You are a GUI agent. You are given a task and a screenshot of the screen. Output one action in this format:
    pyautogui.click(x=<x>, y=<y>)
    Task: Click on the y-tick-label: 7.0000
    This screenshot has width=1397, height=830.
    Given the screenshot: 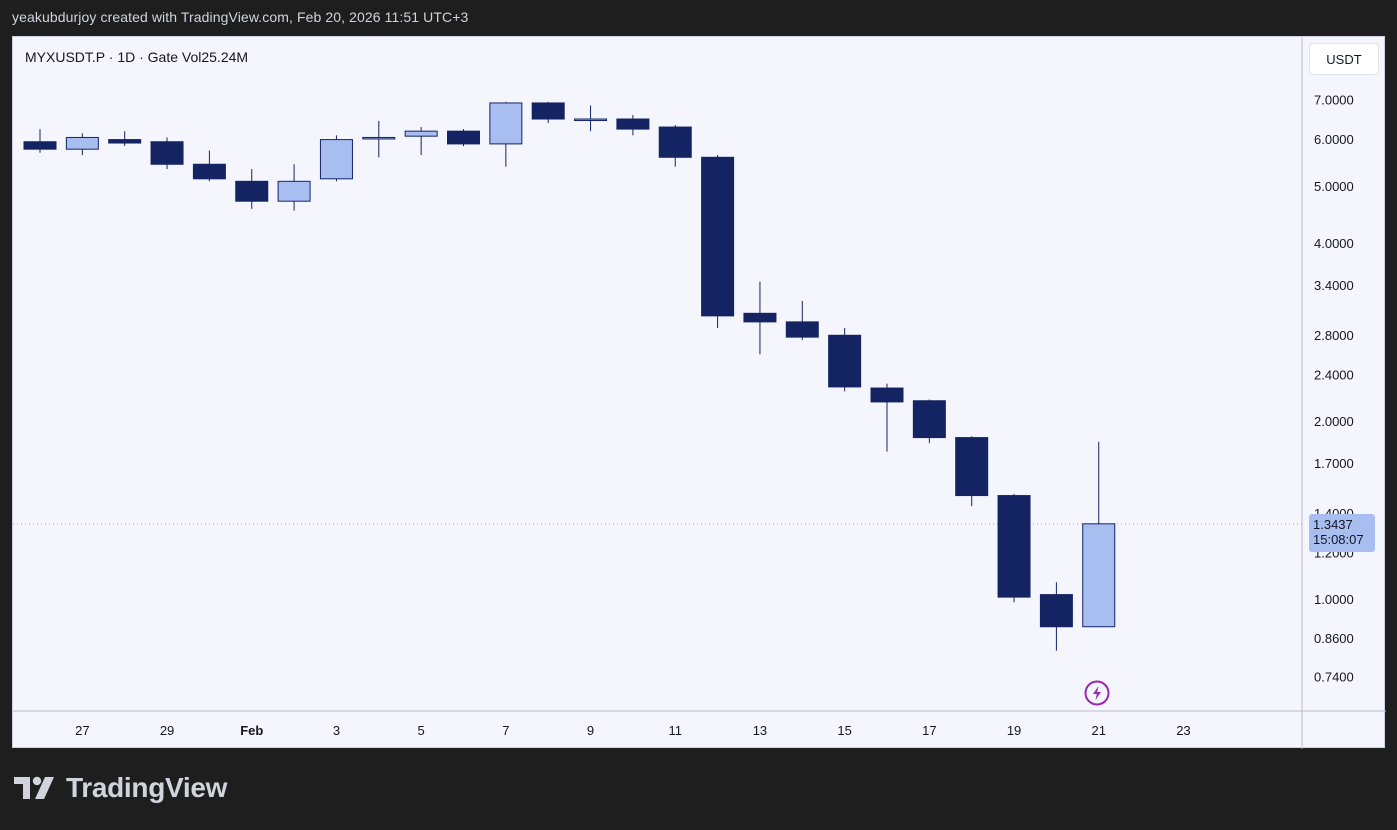 What is the action you would take?
    pyautogui.click(x=1334, y=100)
    